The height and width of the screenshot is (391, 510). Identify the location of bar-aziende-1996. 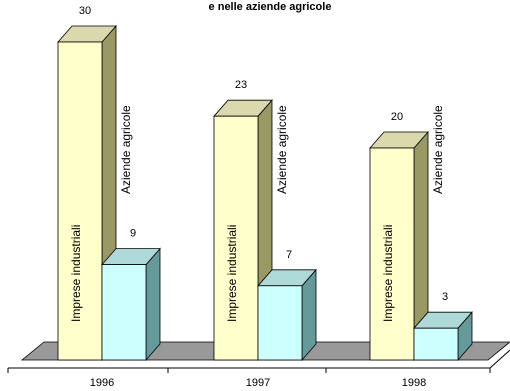
(131, 304).